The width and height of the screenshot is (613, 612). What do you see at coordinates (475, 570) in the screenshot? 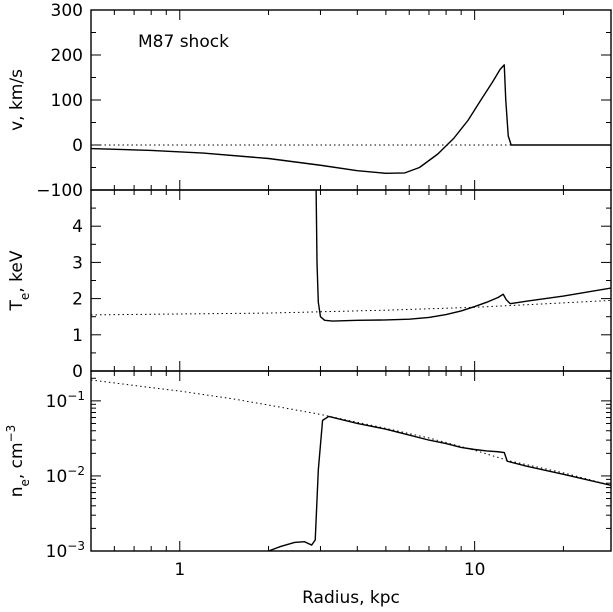
I see `x-tick-label: 10` at bounding box center [475, 570].